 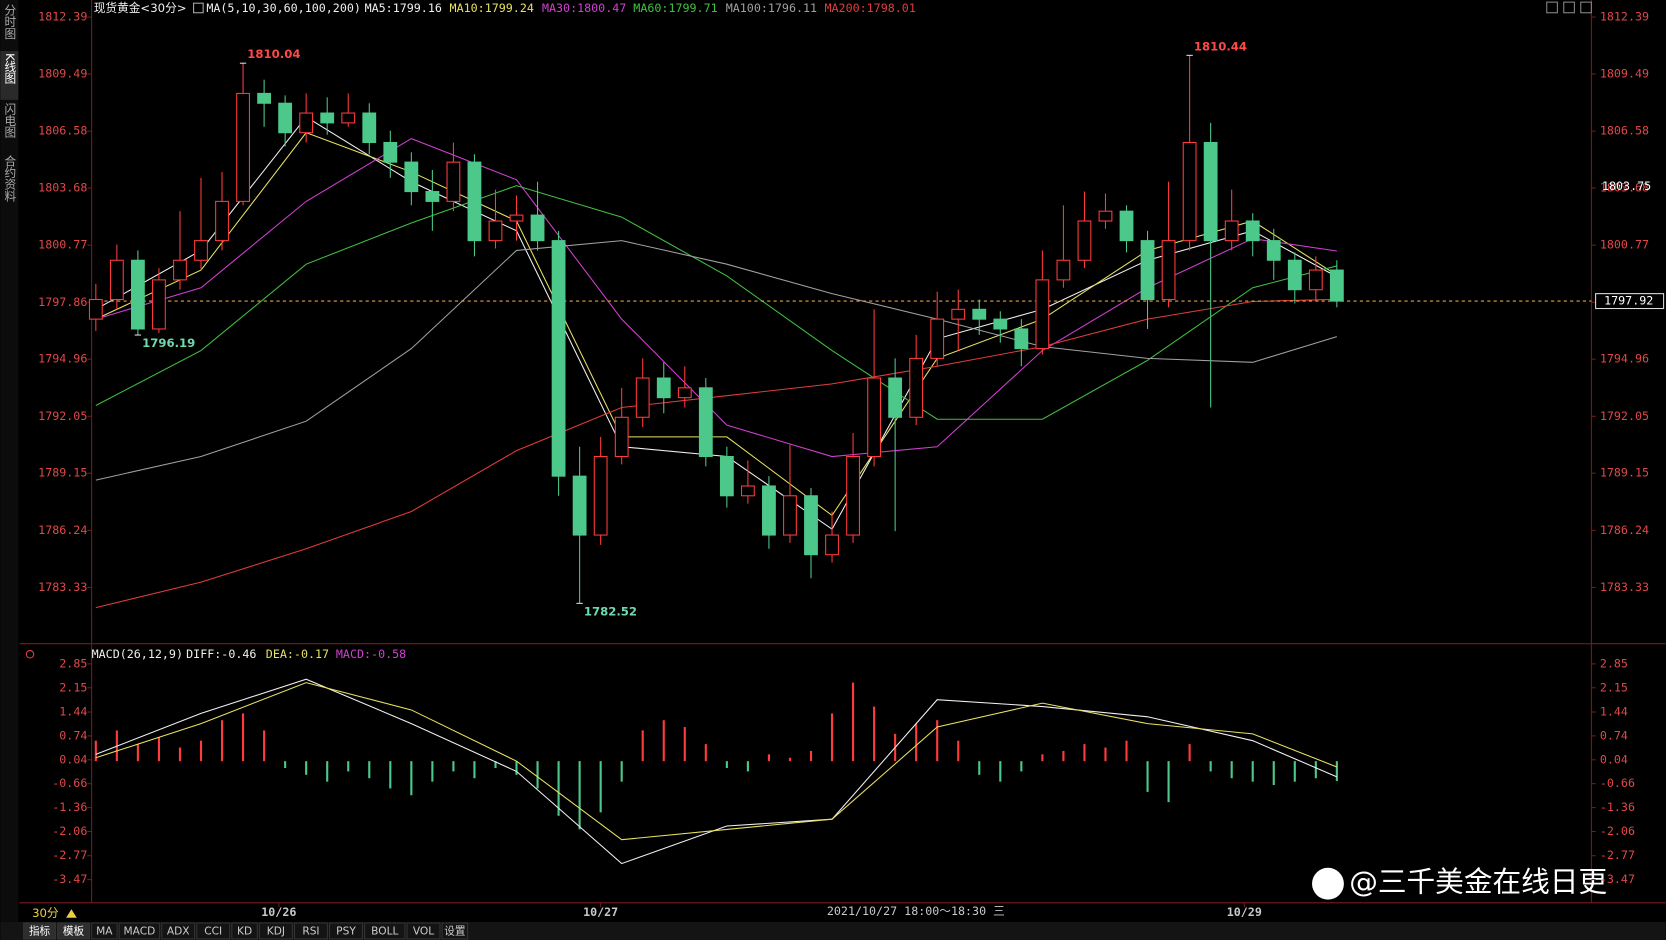 What do you see at coordinates (45, 913) in the screenshot?
I see `period-label: 30分` at bounding box center [45, 913].